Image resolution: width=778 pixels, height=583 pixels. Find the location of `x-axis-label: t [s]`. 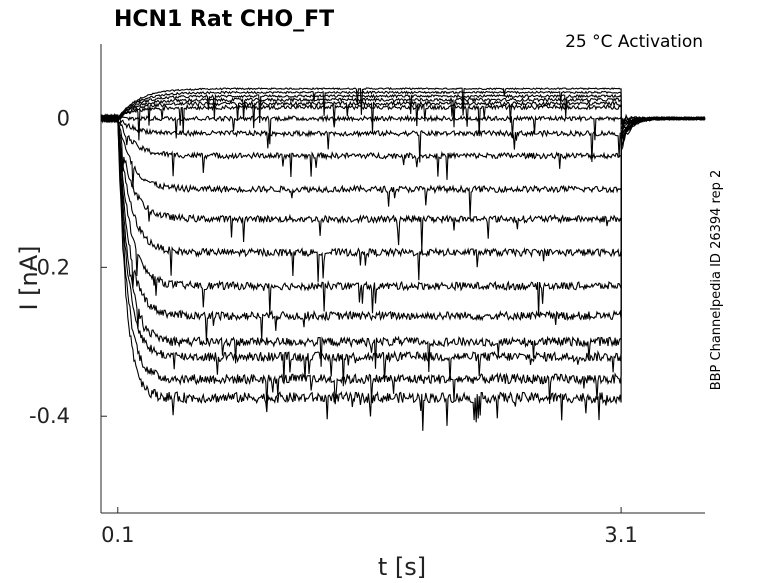

x-axis-label: t [s] is located at coordinates (402, 567).